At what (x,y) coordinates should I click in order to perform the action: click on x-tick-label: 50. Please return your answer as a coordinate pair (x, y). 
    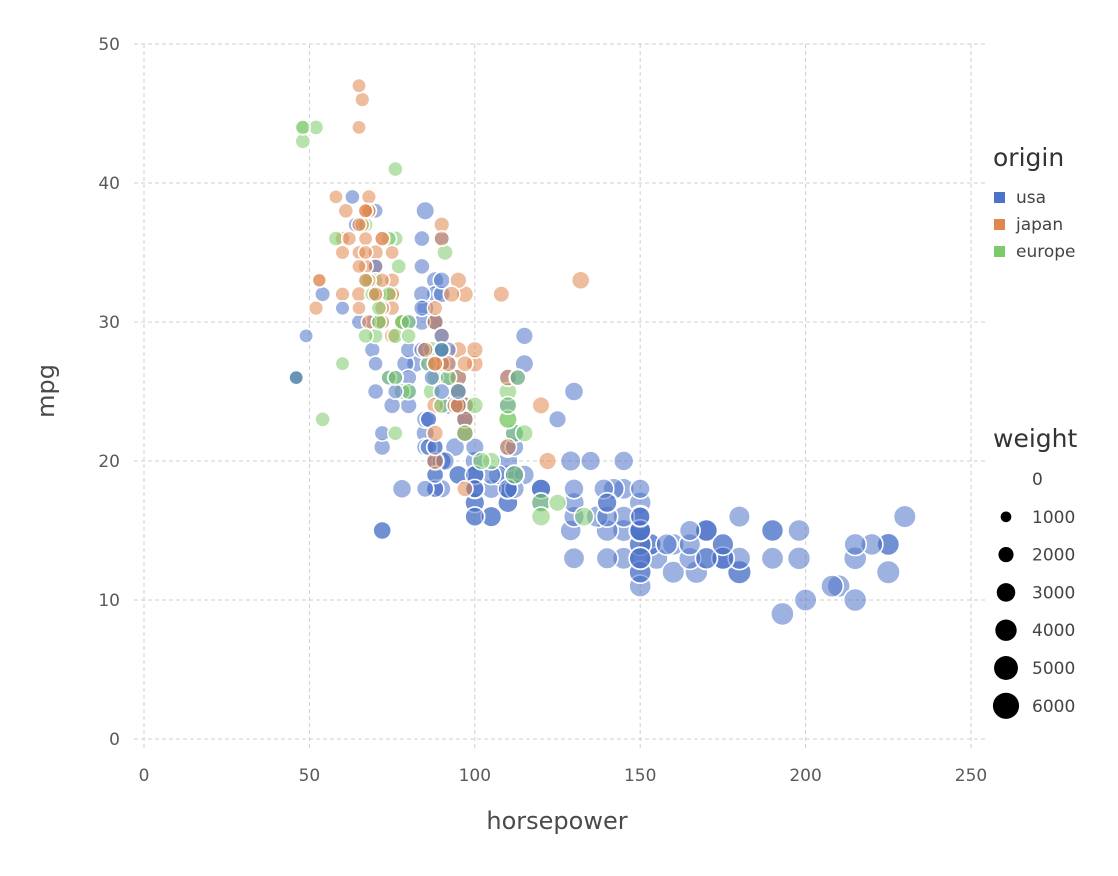
    Looking at the image, I should click on (310, 776).